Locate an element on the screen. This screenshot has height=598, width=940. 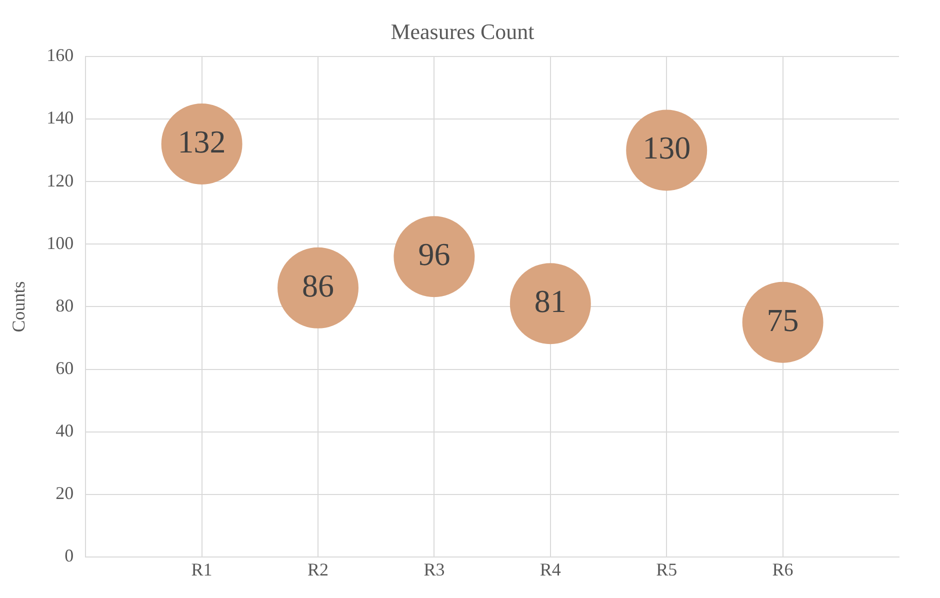
y-axis-title: Counts is located at coordinates (18, 306).